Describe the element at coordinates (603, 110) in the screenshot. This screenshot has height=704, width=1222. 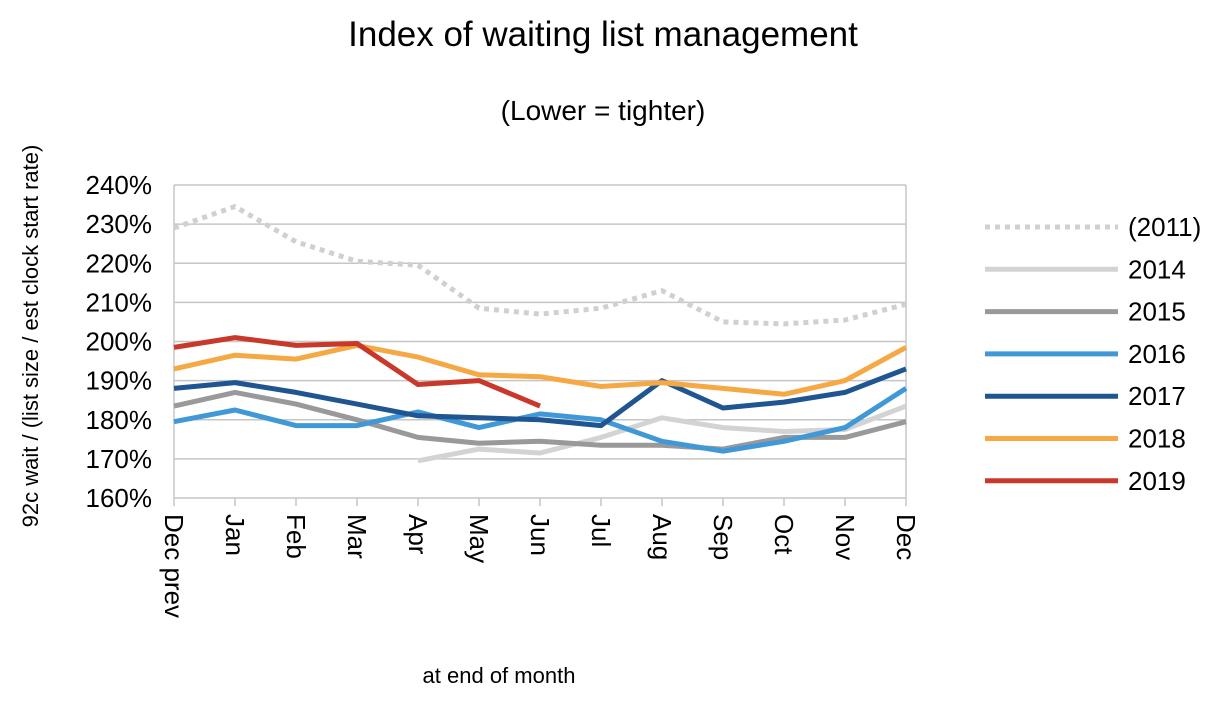
I see `chart-subtitle: (Lower = tighter)` at that location.